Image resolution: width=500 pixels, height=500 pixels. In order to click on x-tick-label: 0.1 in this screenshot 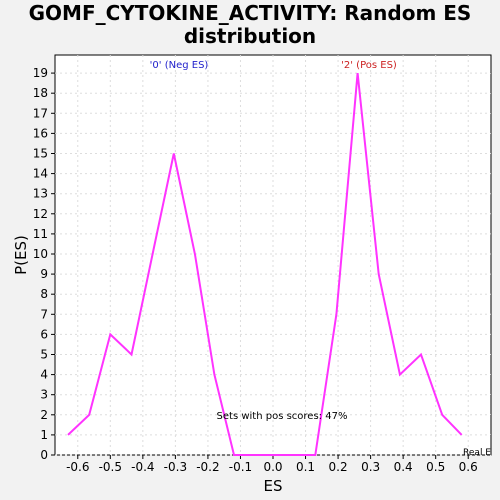, I will do `click(305, 467)`.